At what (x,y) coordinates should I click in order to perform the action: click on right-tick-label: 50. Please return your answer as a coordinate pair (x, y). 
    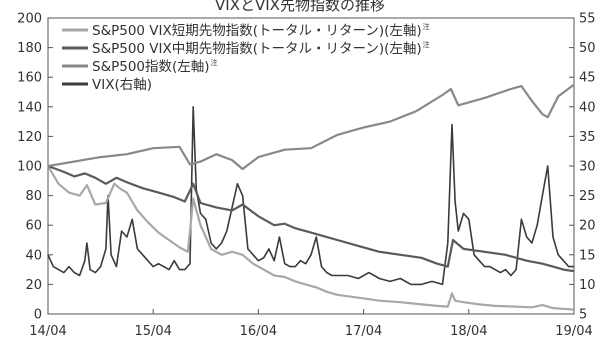
    Looking at the image, I should click on (587, 48).